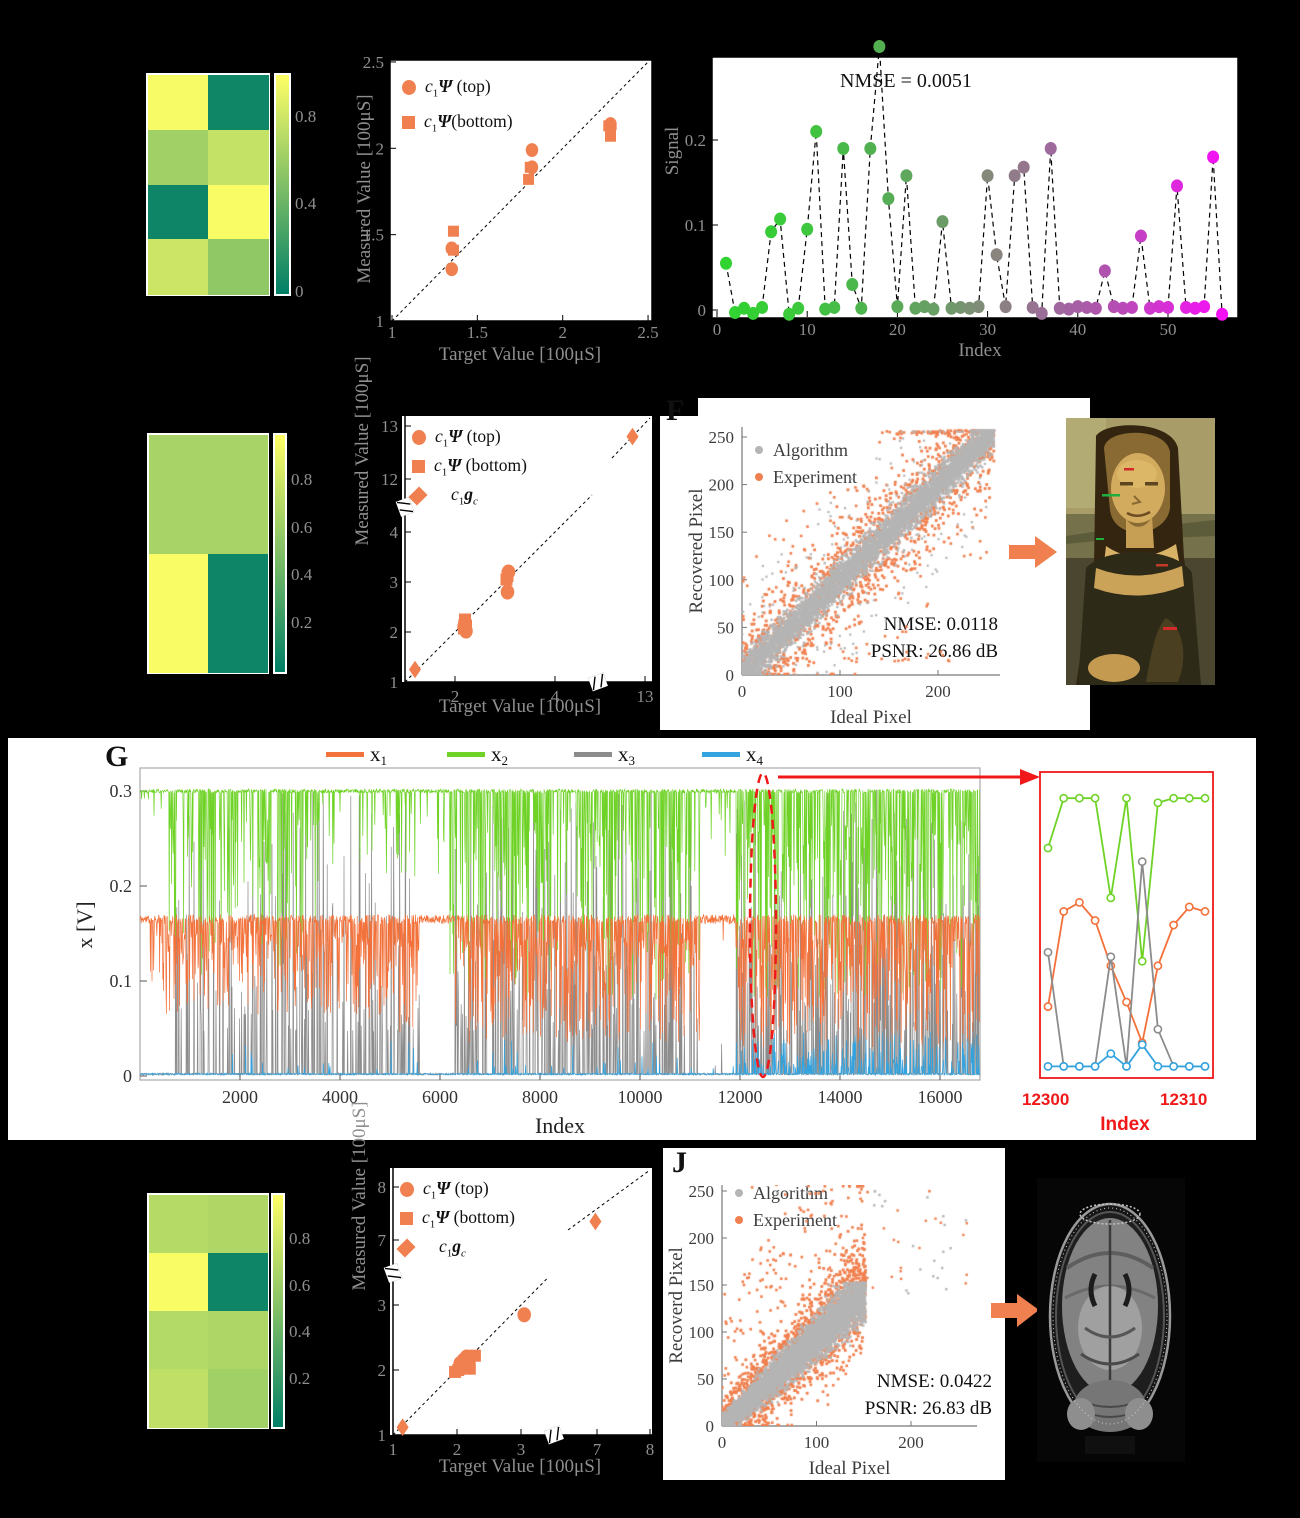 The height and width of the screenshot is (1518, 1300). Describe the element at coordinates (382, 1187) in the screenshot. I see `tick-label: 8` at that location.